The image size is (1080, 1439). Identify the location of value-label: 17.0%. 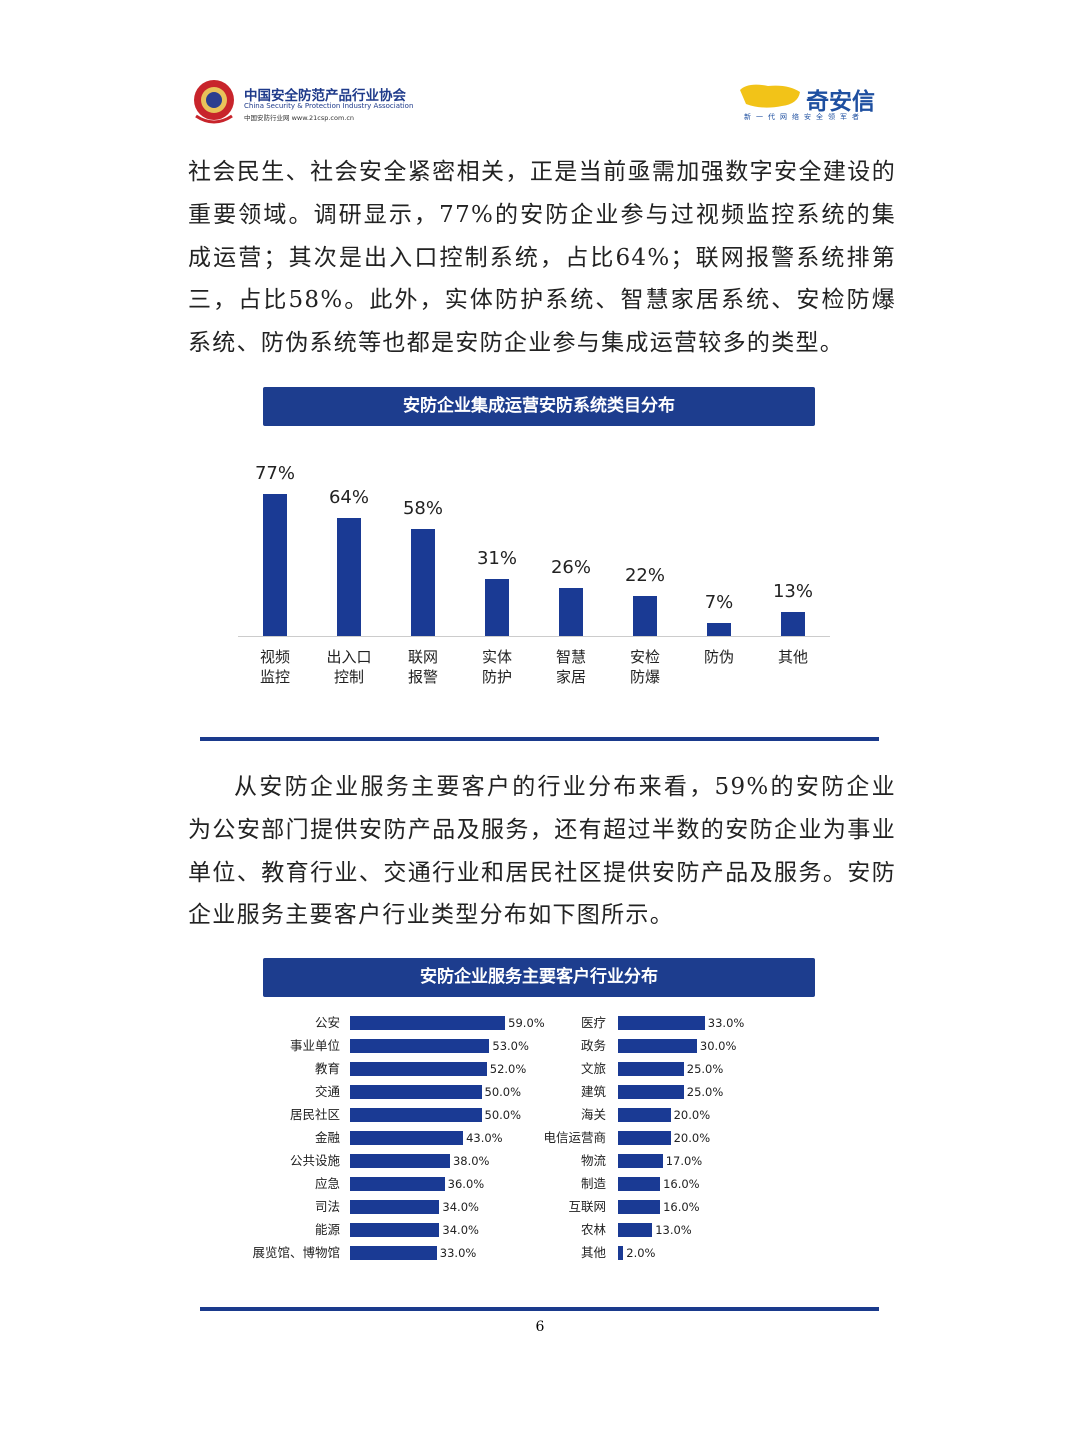
(684, 1161).